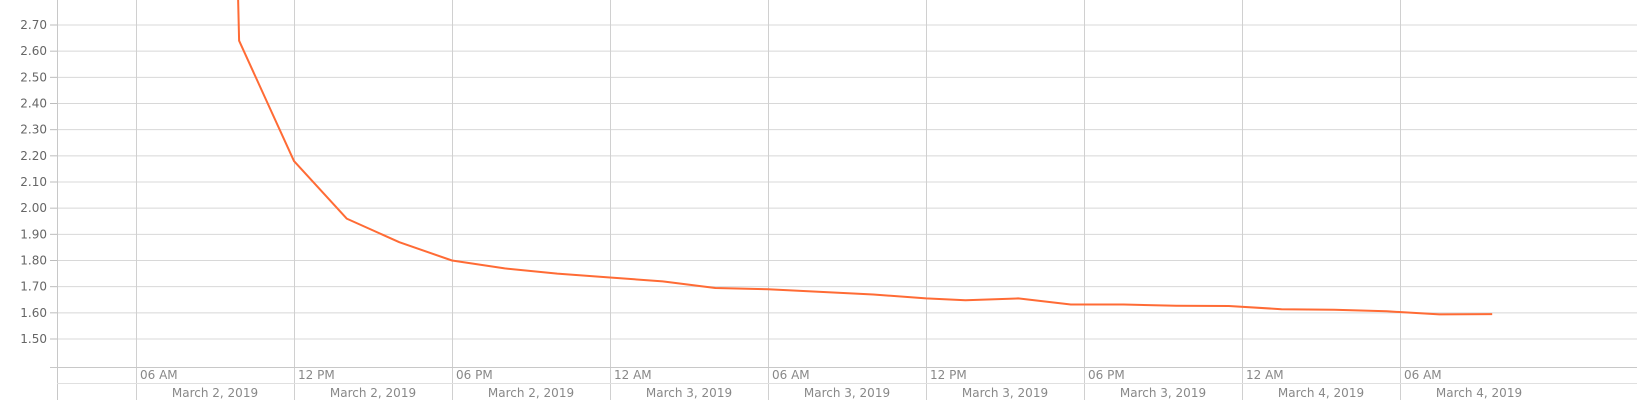  What do you see at coordinates (33, 51) in the screenshot?
I see `y-tick-label: 2.60` at bounding box center [33, 51].